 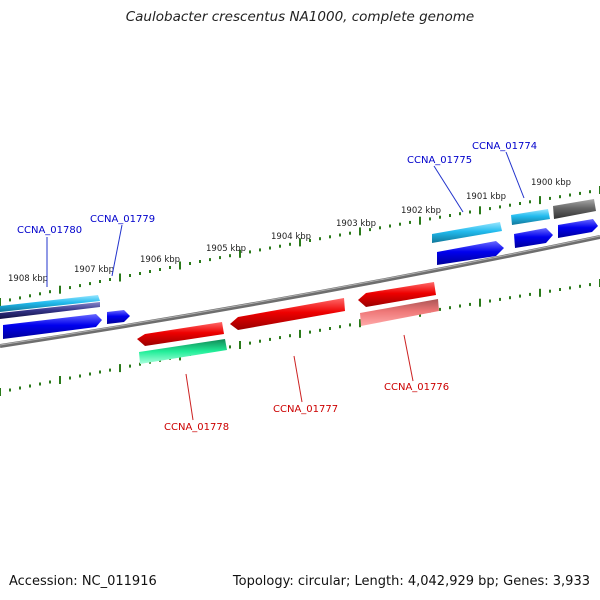 I want to click on scale-label: 1902 kbp, so click(x=421, y=211).